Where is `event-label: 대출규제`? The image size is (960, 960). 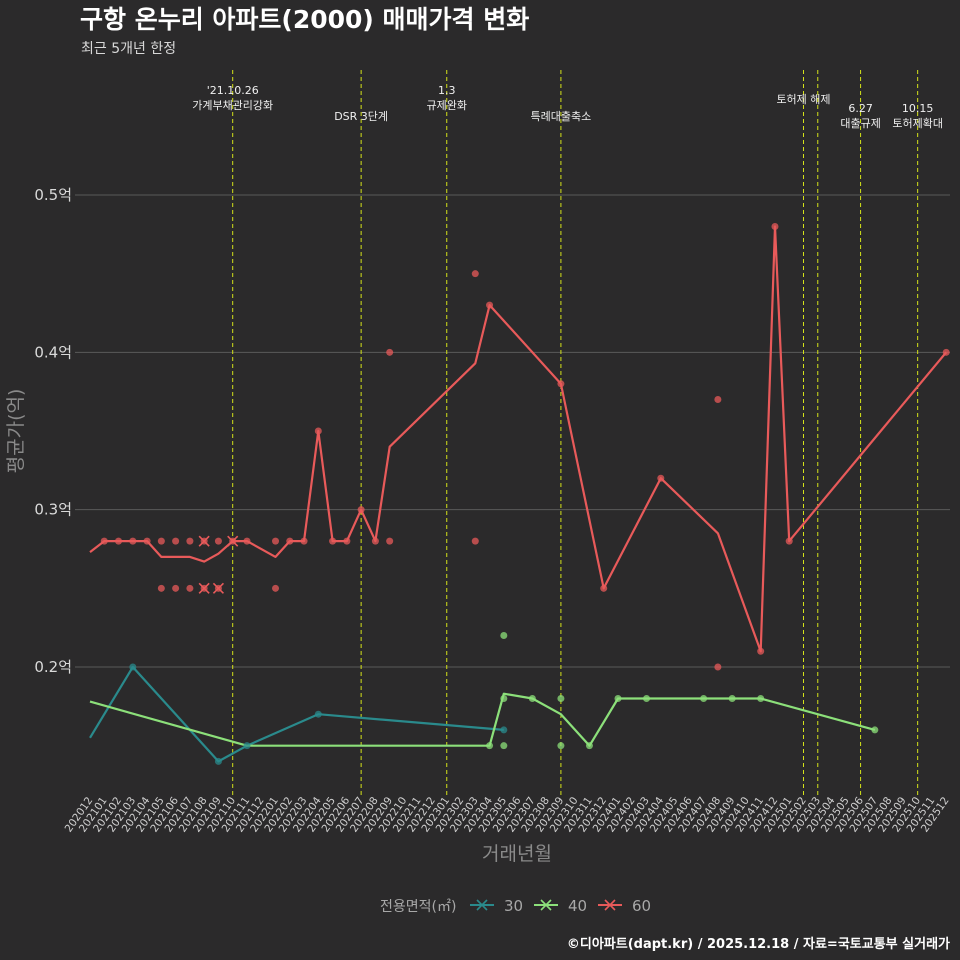 event-label: 대출규제 is located at coordinates (860, 123).